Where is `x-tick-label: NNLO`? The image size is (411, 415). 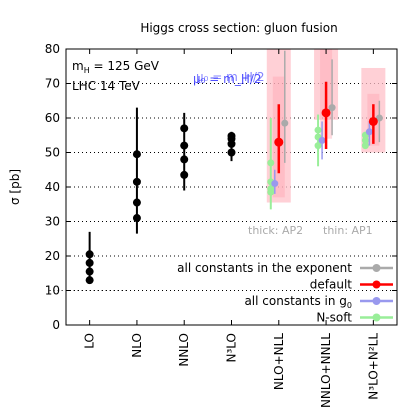 x-tick-label: NNLO is located at coordinates (184, 350).